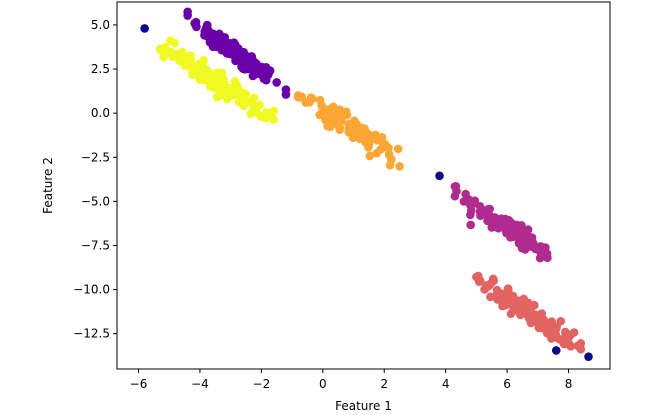 This screenshot has width=652, height=415. I want to click on x-tick-label: −4, so click(200, 384).